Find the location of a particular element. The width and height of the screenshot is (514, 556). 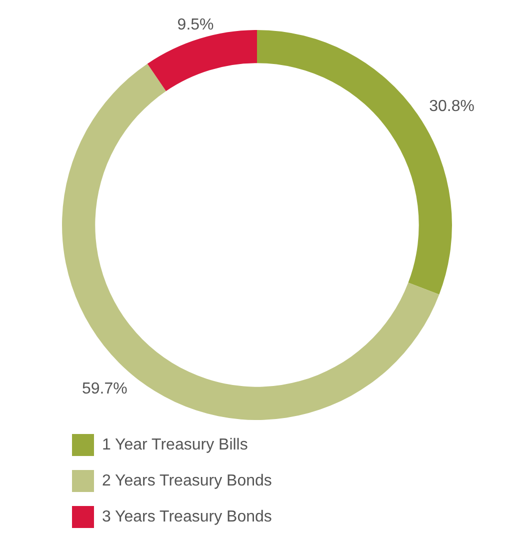

legend-label: 2 Years Treasury Bonds is located at coordinates (187, 481).